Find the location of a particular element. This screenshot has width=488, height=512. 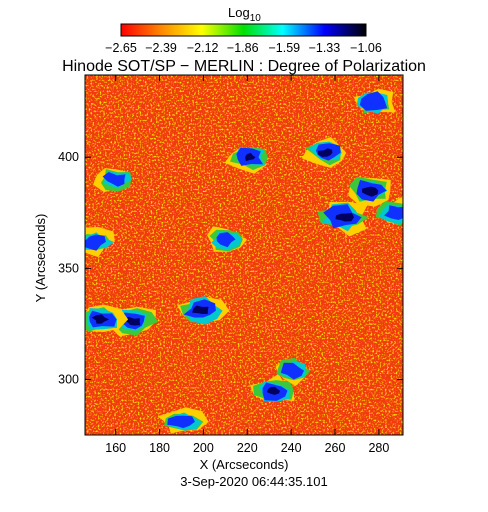

colorbar-ticks: −2.65 −2.39 −2.12 −1.86 −1.59 −1.33 −1.06 is located at coordinates (243, 48).